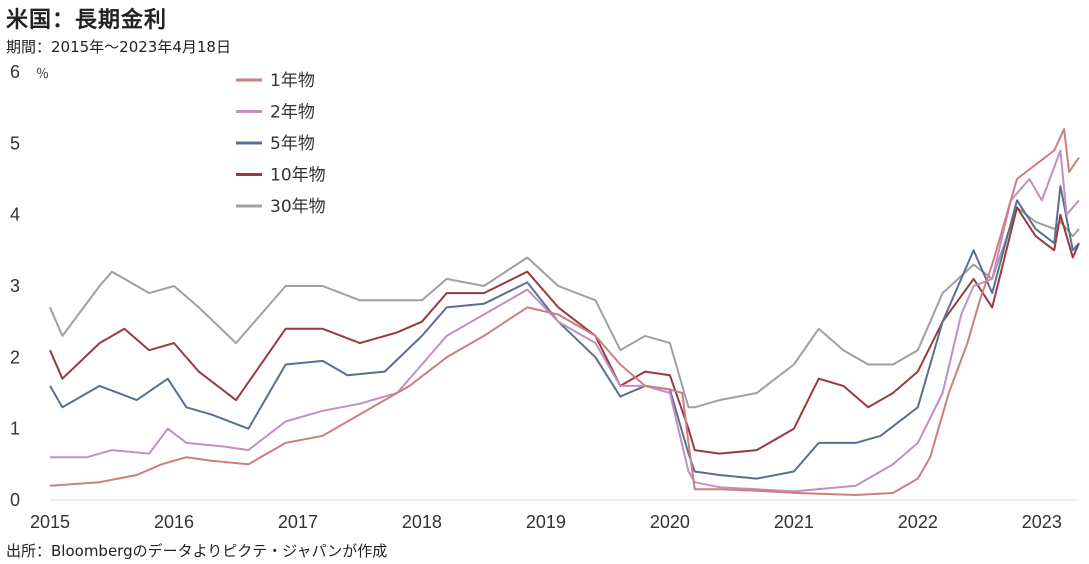 The height and width of the screenshot is (564, 1089). What do you see at coordinates (197, 551) in the screenshot?
I see `source-note: 出所：Bloombergのデータよりピクテ・ジャパンが作成` at bounding box center [197, 551].